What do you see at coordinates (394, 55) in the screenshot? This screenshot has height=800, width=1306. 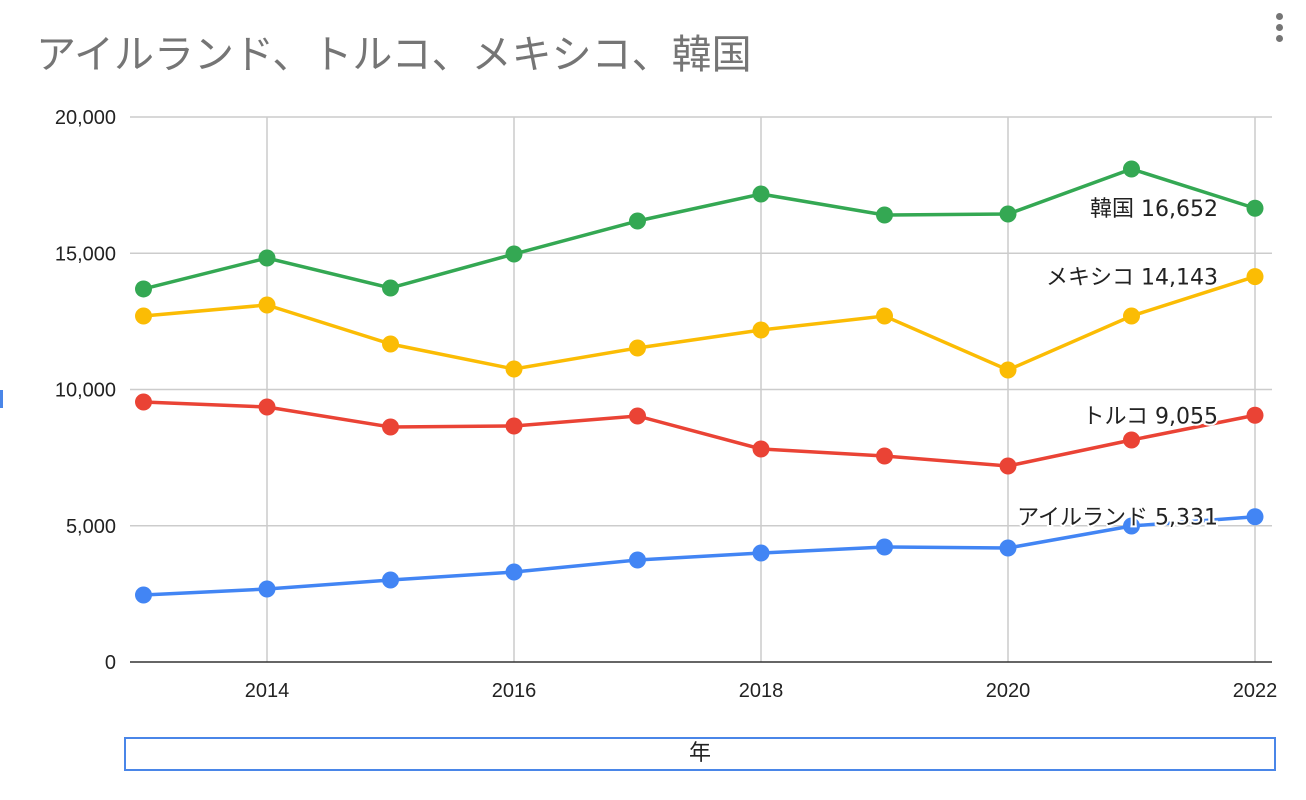 I see `chart-title: アイルランド、トルコ、メキシコ、韓国` at bounding box center [394, 55].